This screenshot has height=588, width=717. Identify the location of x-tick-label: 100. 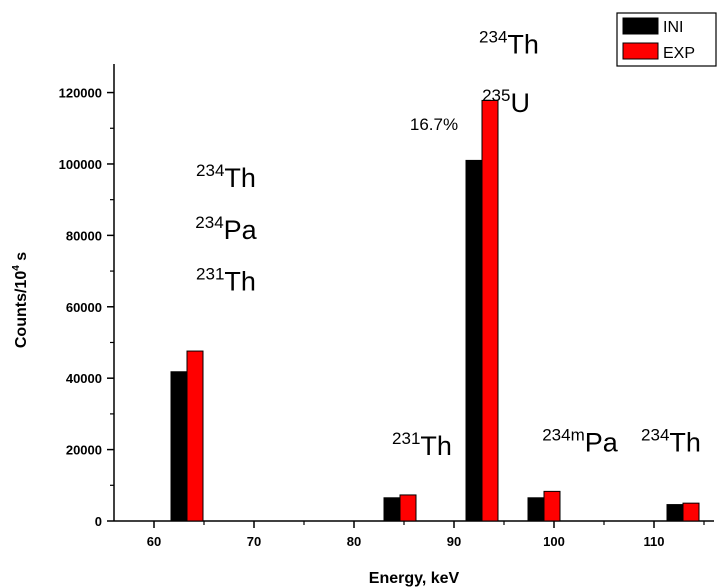
(554, 541).